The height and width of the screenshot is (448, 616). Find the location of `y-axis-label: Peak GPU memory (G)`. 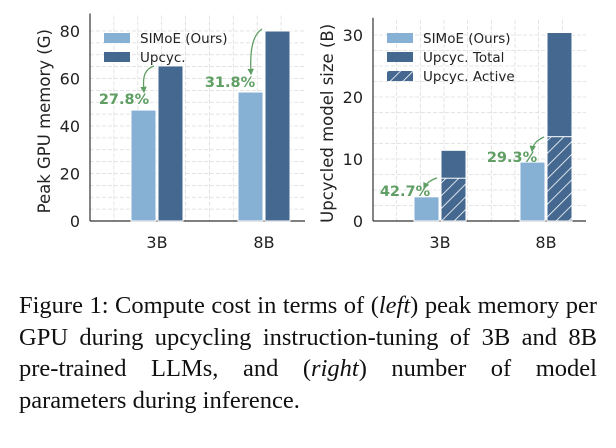

y-axis-label: Peak GPU memory (G) is located at coordinates (44, 121).